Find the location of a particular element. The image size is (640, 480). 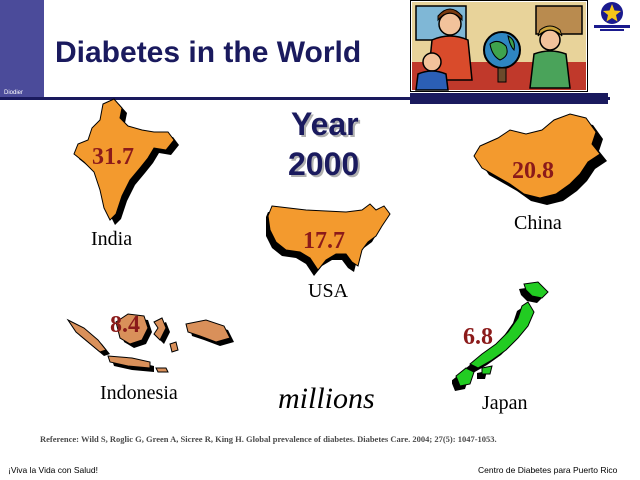

japan-map is located at coordinates (500, 336).